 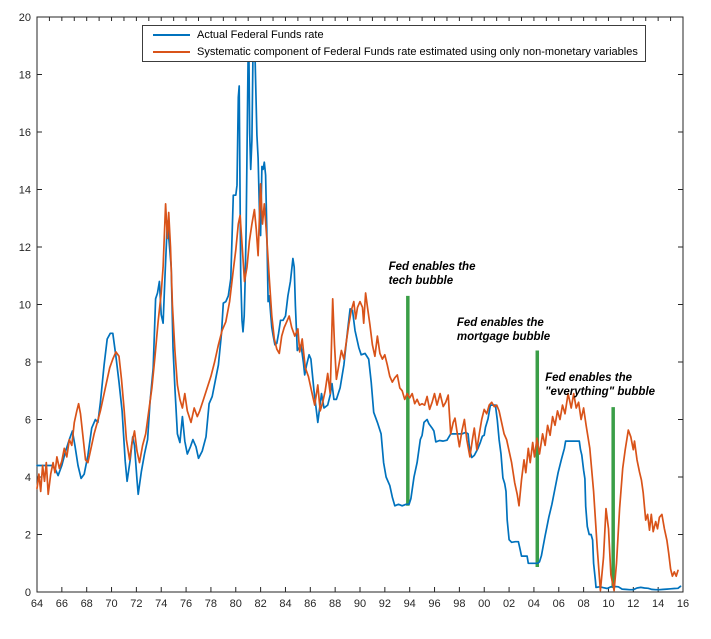 What do you see at coordinates (559, 604) in the screenshot?
I see `x-tick-label: 06` at bounding box center [559, 604].